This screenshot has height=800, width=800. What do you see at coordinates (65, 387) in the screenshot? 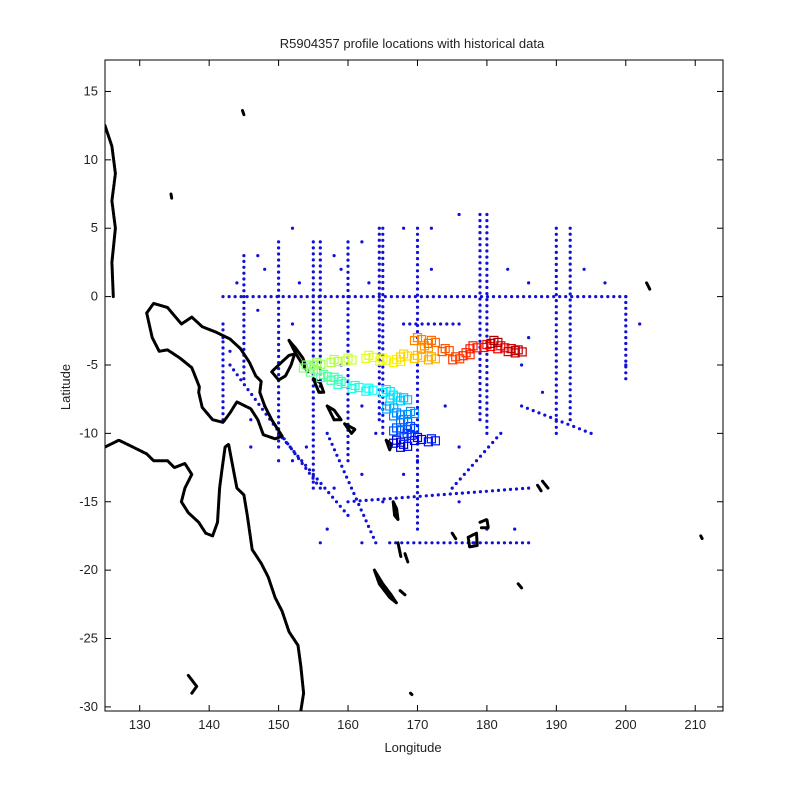
I see `y-axis-label: Latitude` at bounding box center [65, 387].